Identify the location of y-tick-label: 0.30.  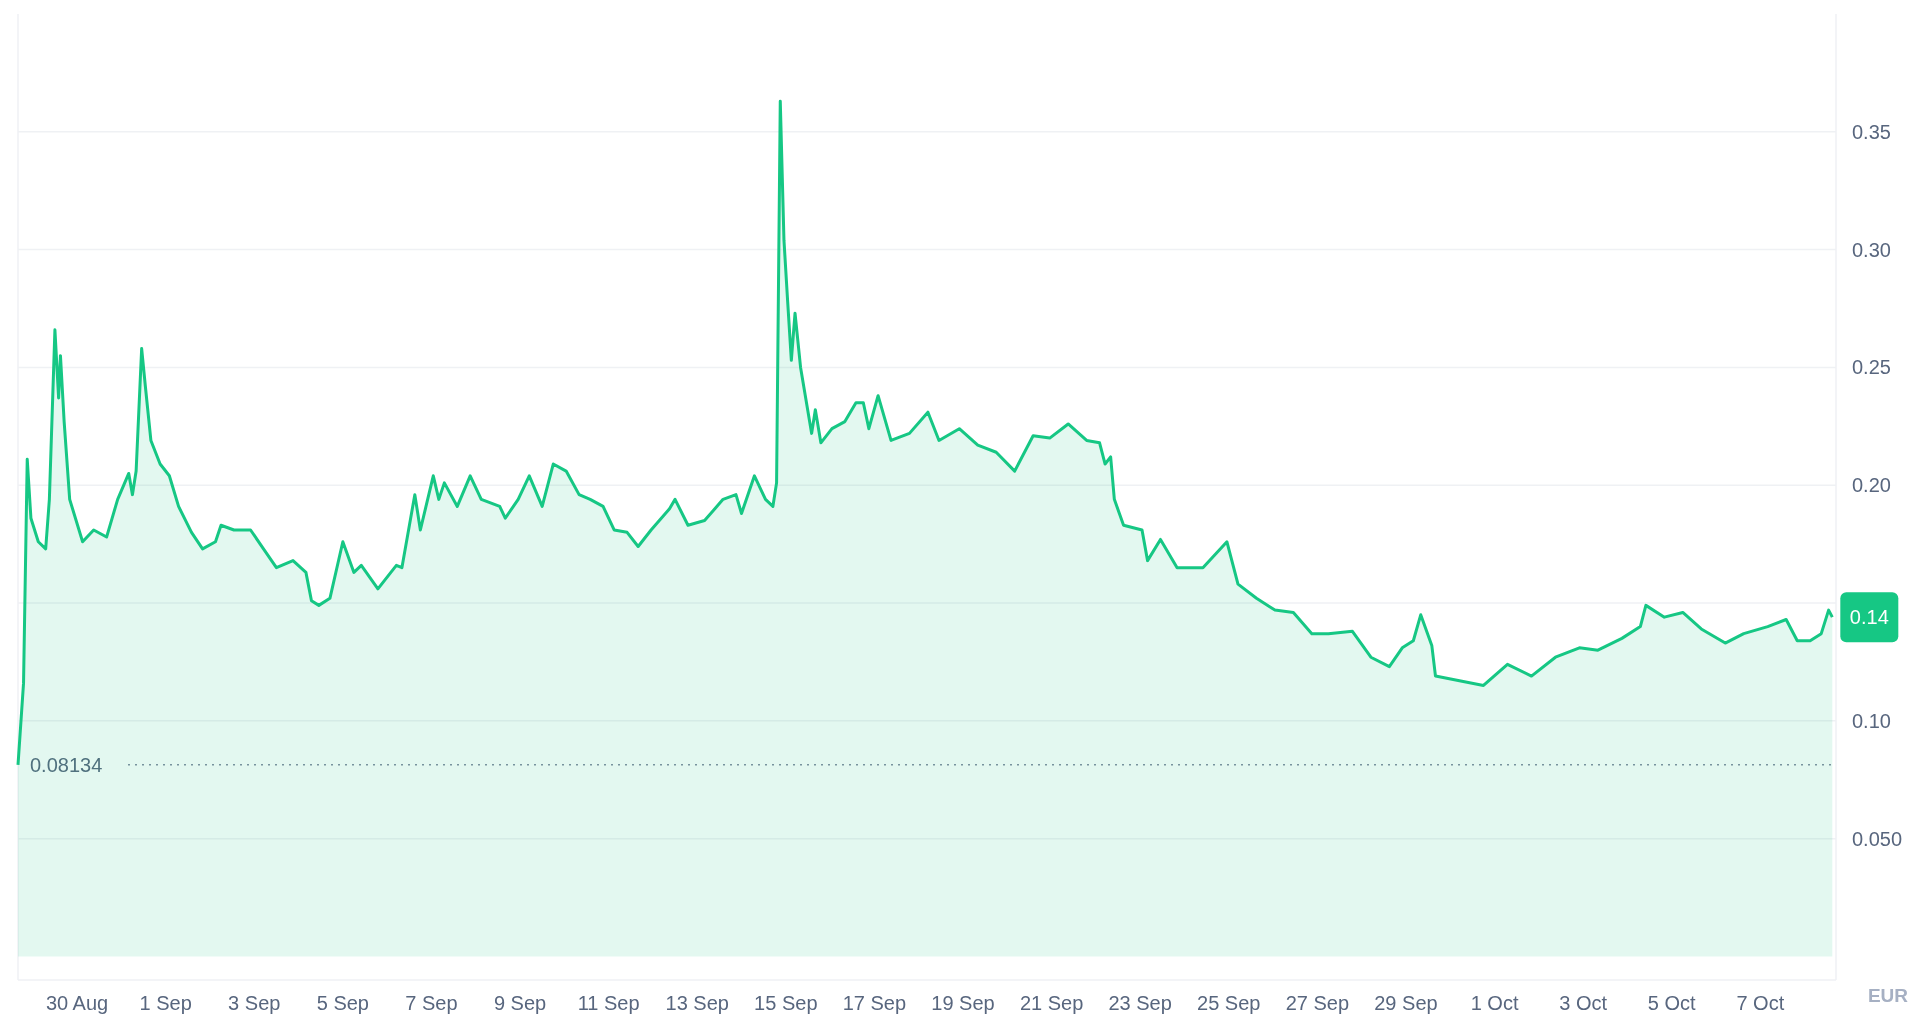
(1871, 249).